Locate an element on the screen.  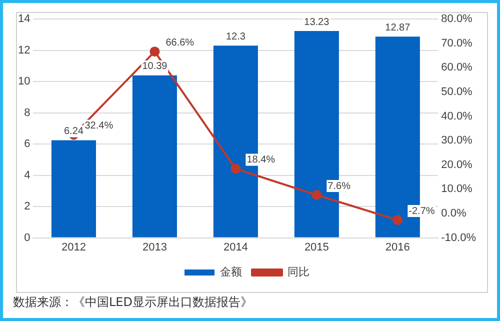
data-label: 12.3 is located at coordinates (236, 36).